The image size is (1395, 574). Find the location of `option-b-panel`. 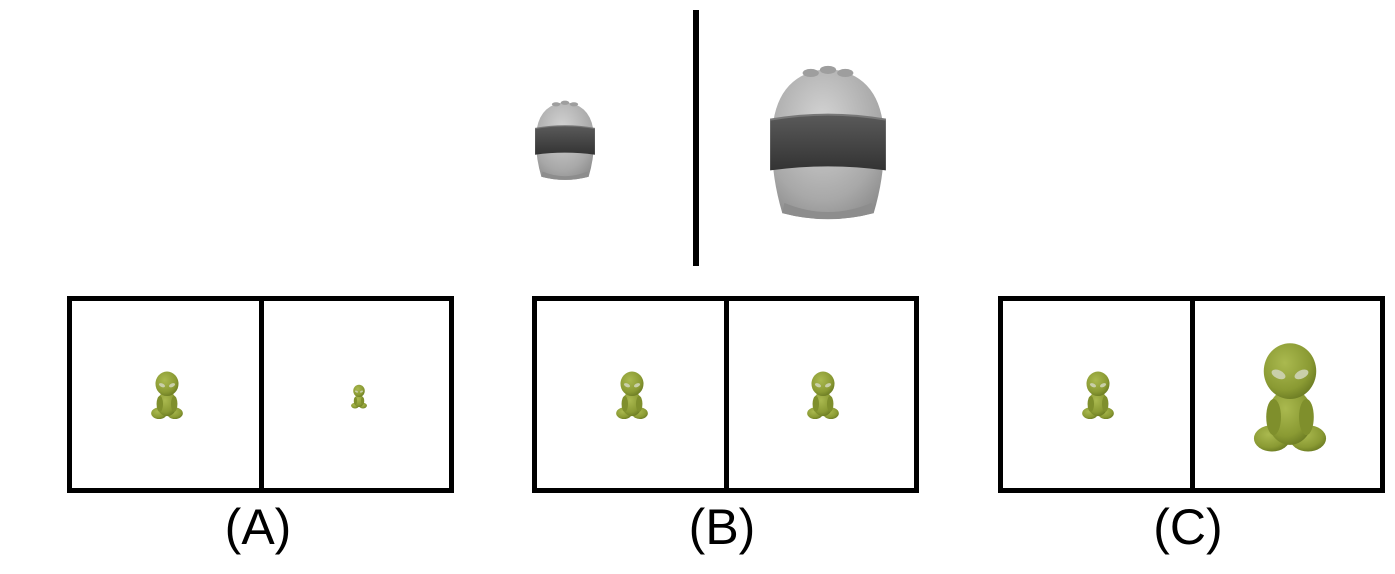

option-b-panel is located at coordinates (725, 394).